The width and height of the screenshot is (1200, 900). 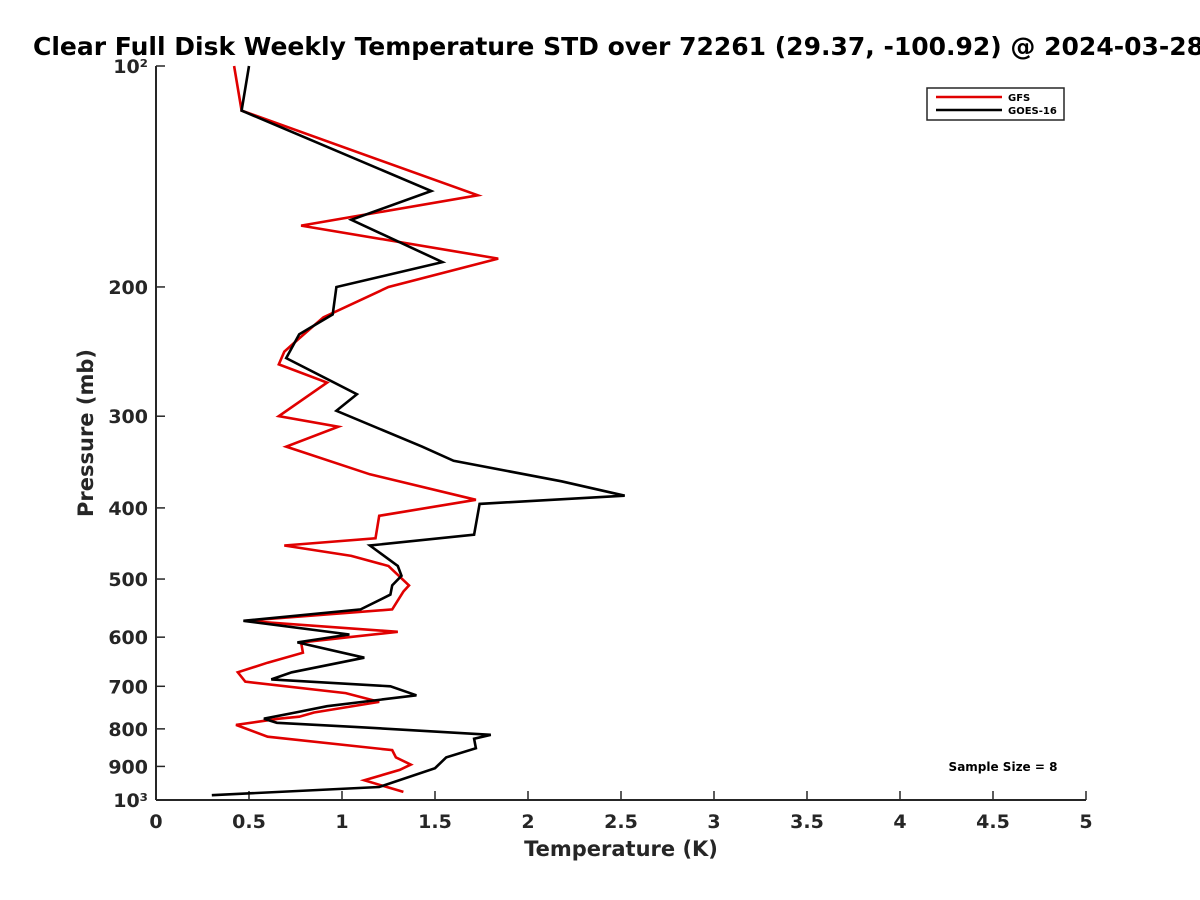 I want to click on y-tick-label: 300, so click(x=128, y=417).